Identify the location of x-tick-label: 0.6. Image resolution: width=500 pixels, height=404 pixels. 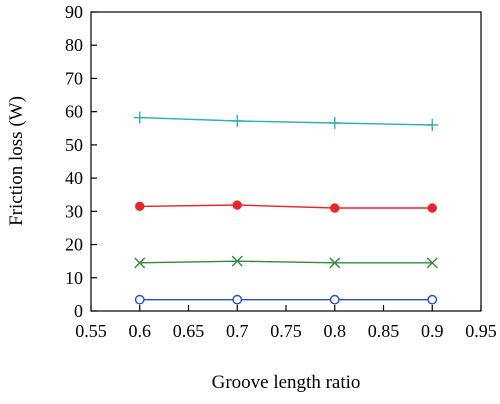
(140, 331).